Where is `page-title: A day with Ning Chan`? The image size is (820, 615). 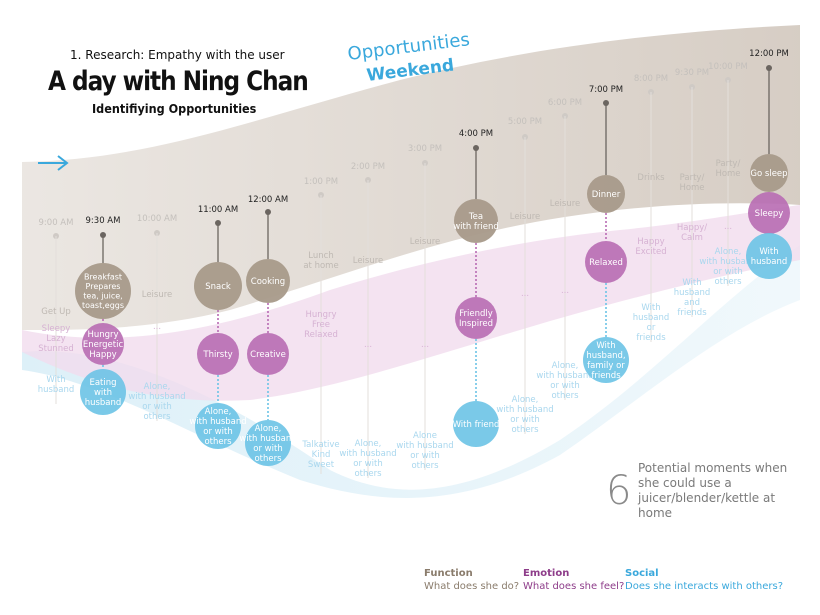
page-title: A day with Ning Chan is located at coordinates (178, 81).